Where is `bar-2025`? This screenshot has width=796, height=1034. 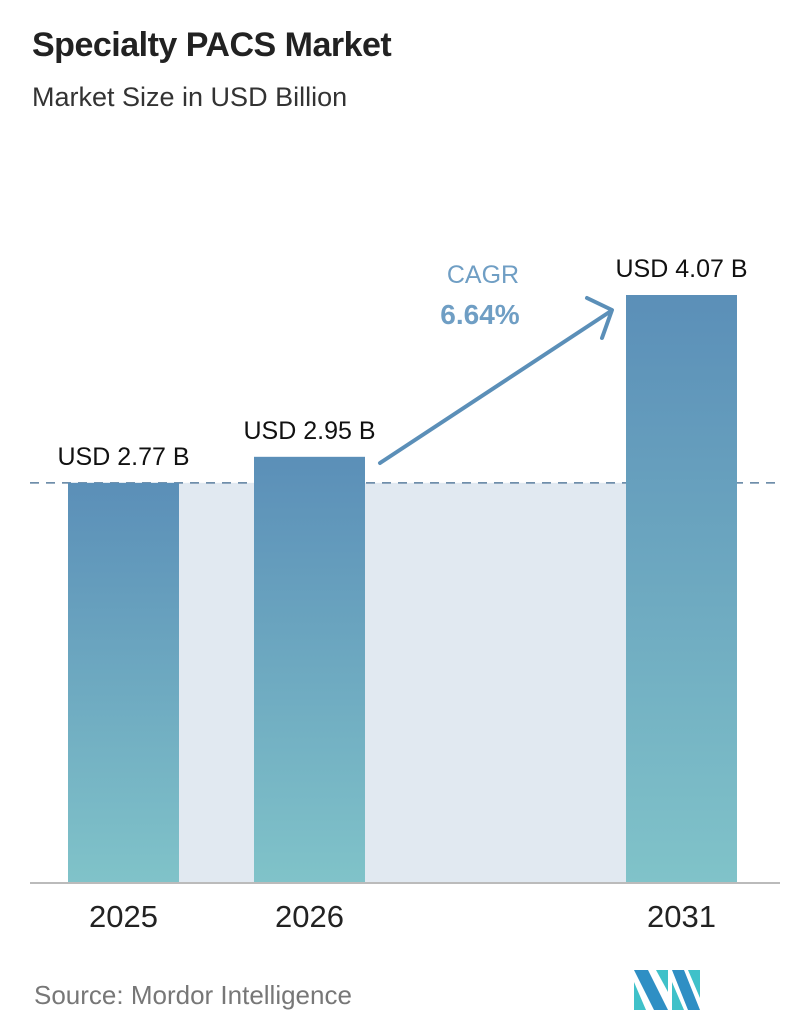 bar-2025 is located at coordinates (123, 682).